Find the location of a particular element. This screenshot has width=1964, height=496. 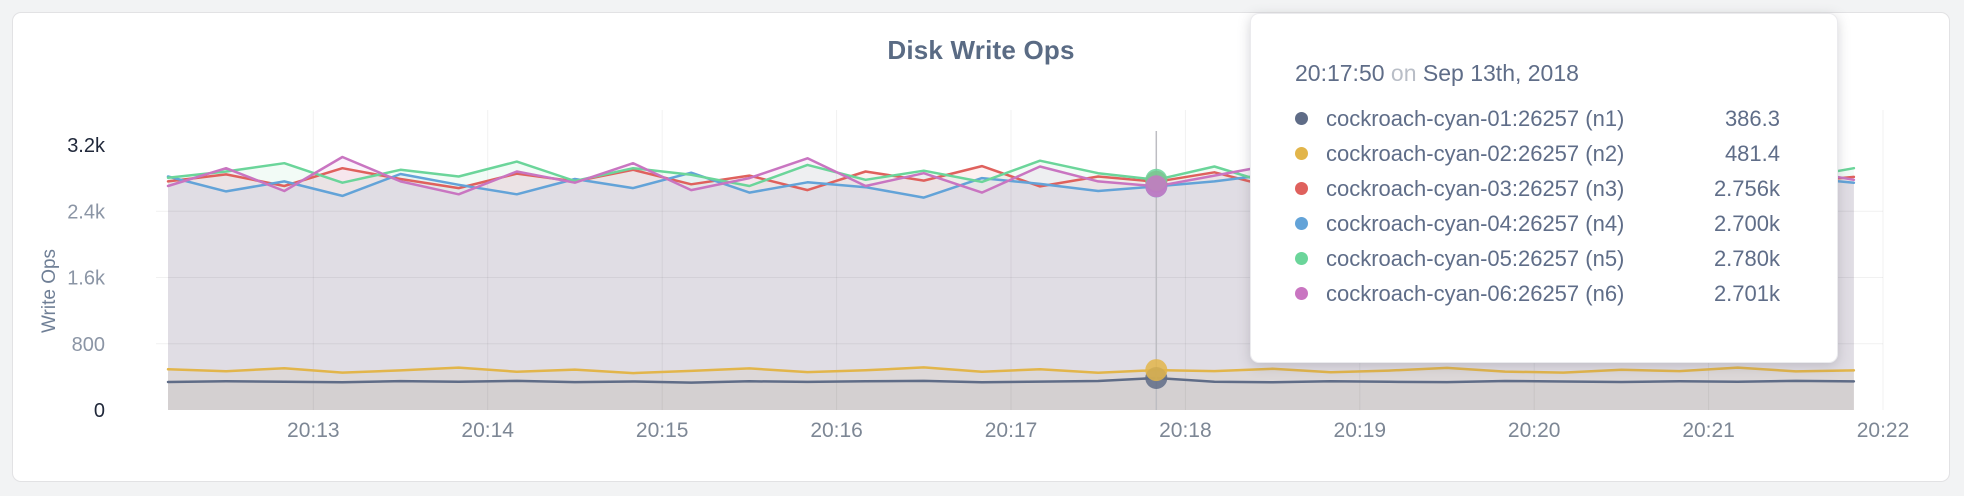

tooltip-series-row: cockroach-cyan-03:26257 (n3) 2.756k is located at coordinates (1537, 188).